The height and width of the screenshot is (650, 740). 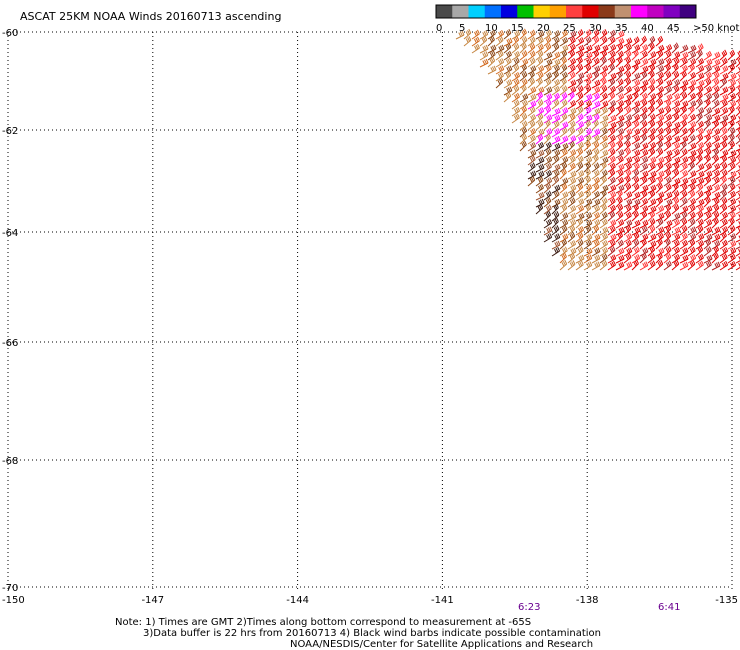 I want to click on latitude-label: -68, so click(x=10, y=461).